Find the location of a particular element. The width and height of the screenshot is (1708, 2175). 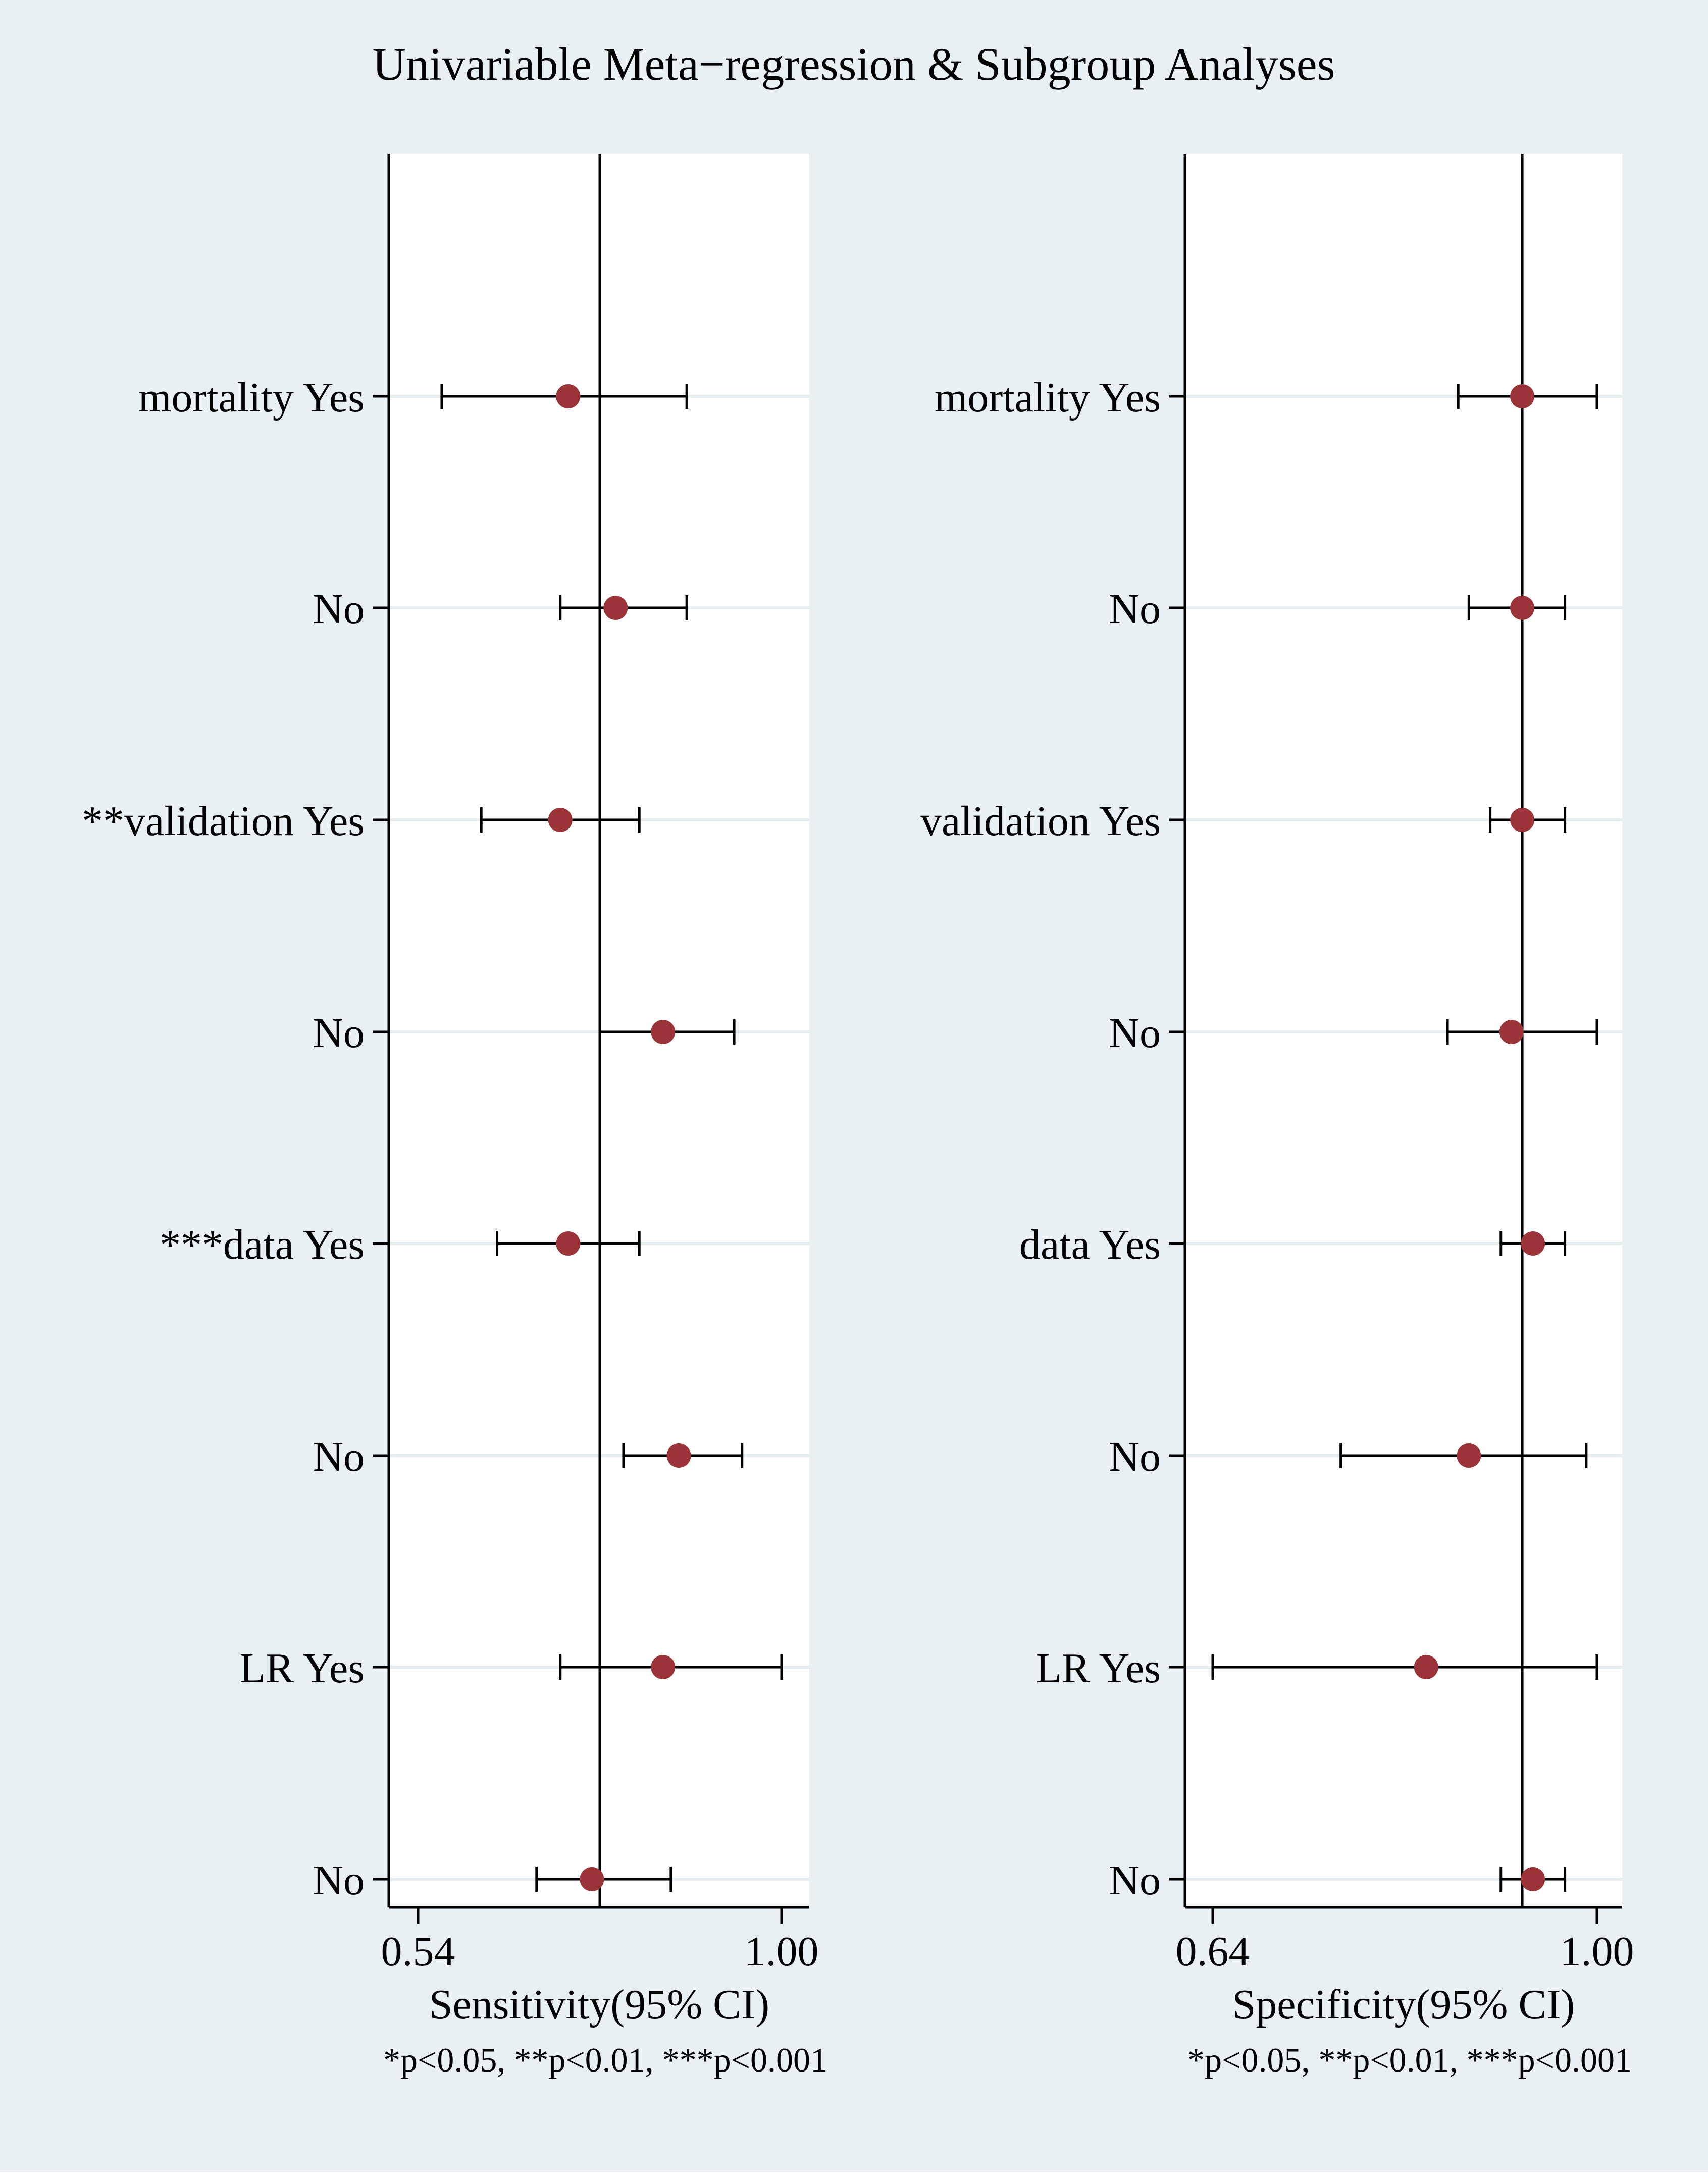

x-axis-label: Specificity(95% CI) is located at coordinates (1403, 2005).